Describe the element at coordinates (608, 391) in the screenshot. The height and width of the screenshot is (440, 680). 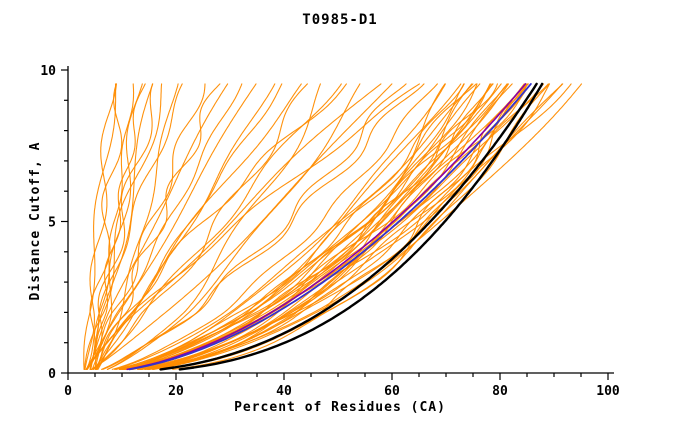
I see `x-tick-label: 100` at that location.